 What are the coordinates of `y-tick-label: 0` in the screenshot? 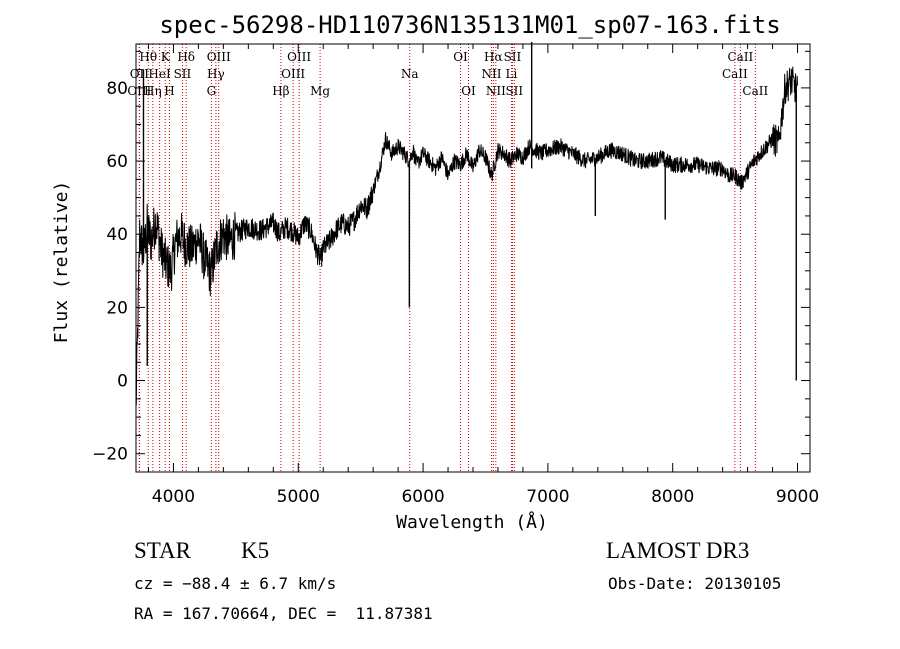 It's located at (122, 382).